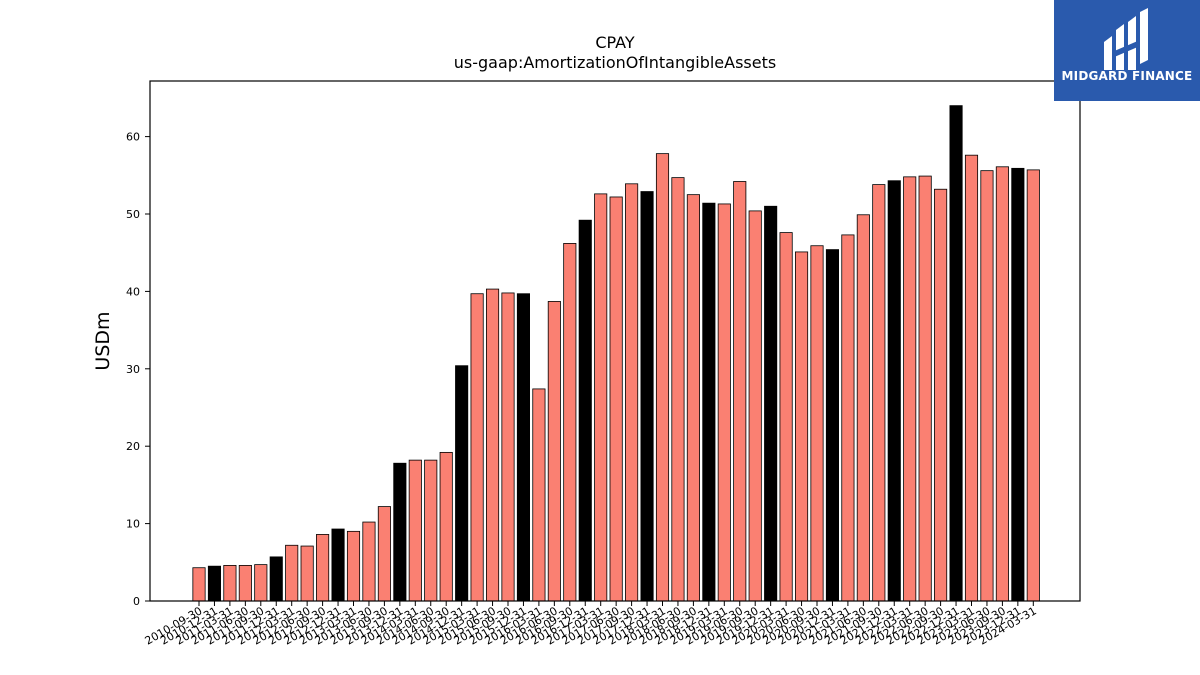  Describe the element at coordinates (1127, 76) in the screenshot. I see `logo-text: MIDGARD FINANCE` at that location.